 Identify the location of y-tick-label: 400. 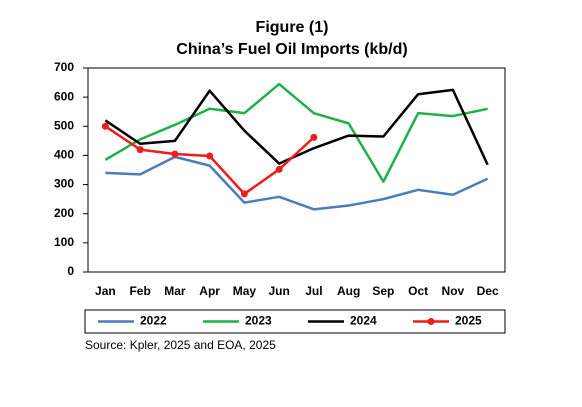
(64, 155).